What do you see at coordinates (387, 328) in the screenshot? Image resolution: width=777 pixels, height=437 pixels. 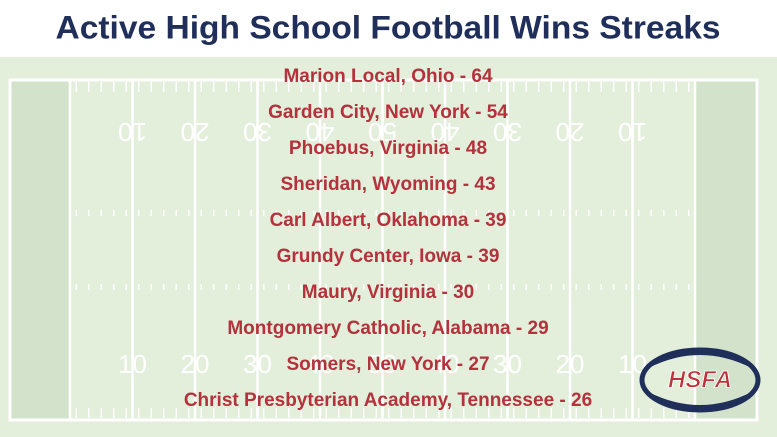 I see `streak-item: Montgomery Catholic, Alabama - 29` at bounding box center [387, 328].